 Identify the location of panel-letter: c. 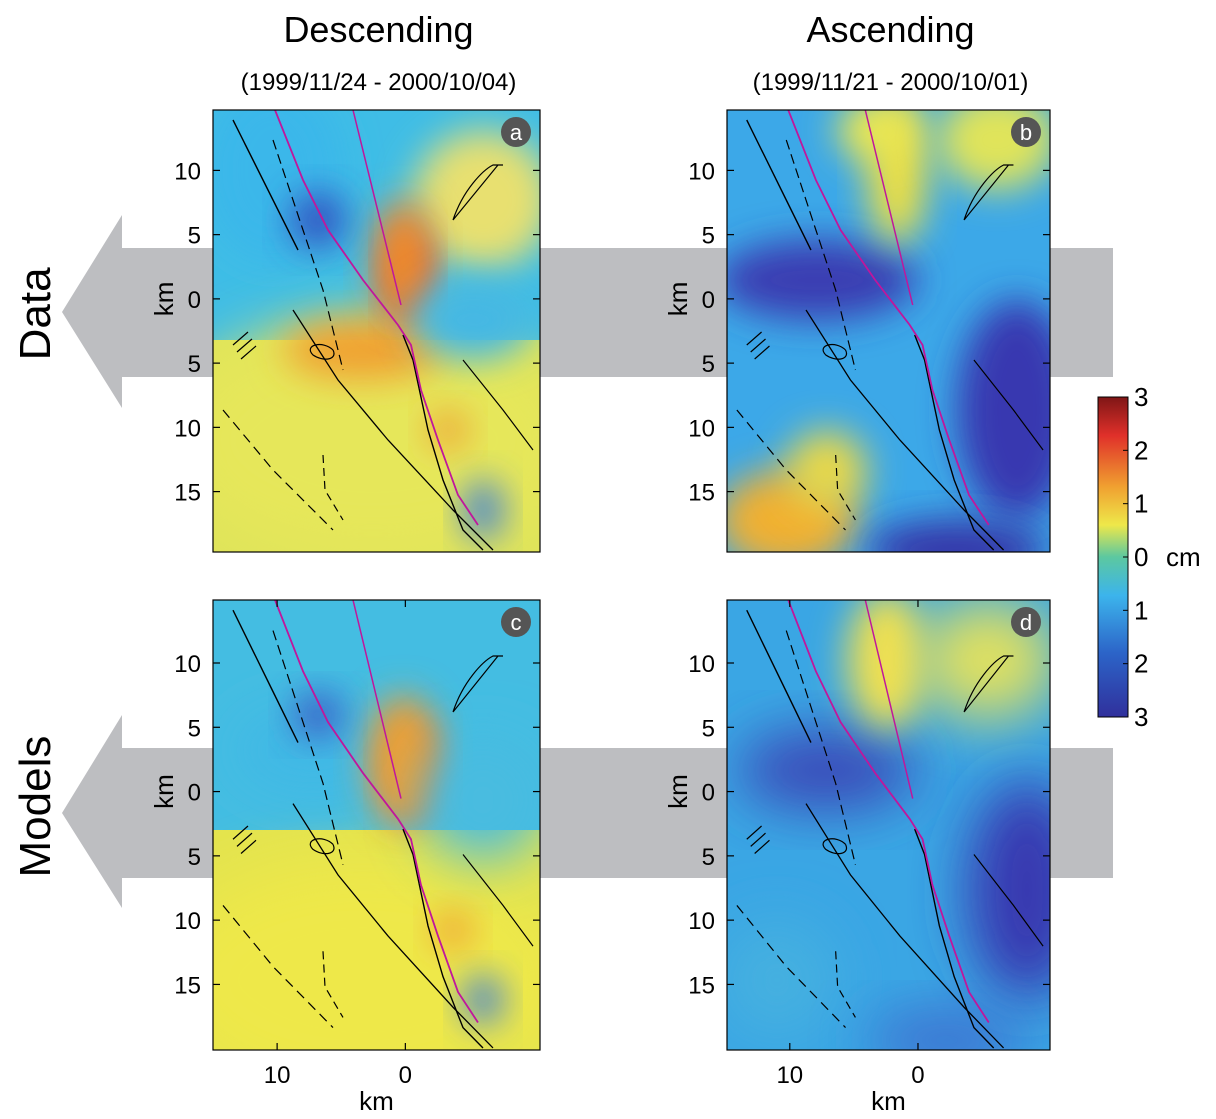
(516, 622).